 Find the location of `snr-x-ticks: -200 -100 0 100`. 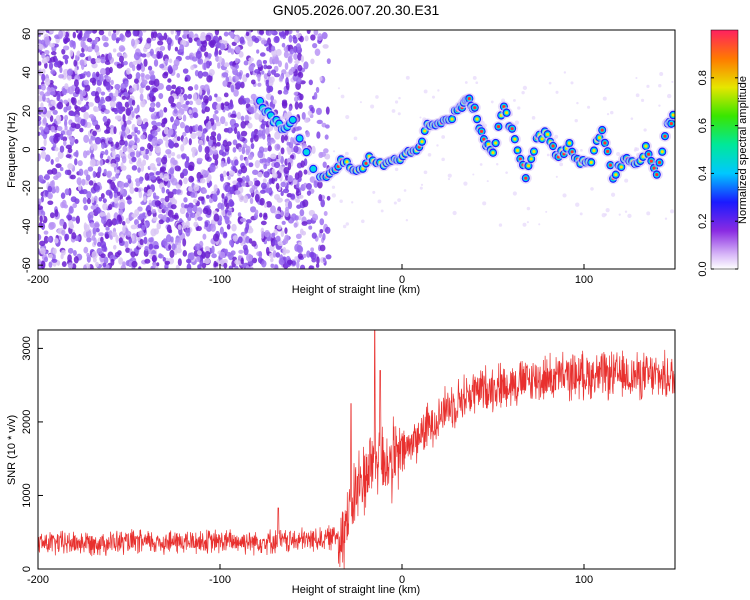

snr-x-ticks: -200 -100 0 100 is located at coordinates (310, 575).